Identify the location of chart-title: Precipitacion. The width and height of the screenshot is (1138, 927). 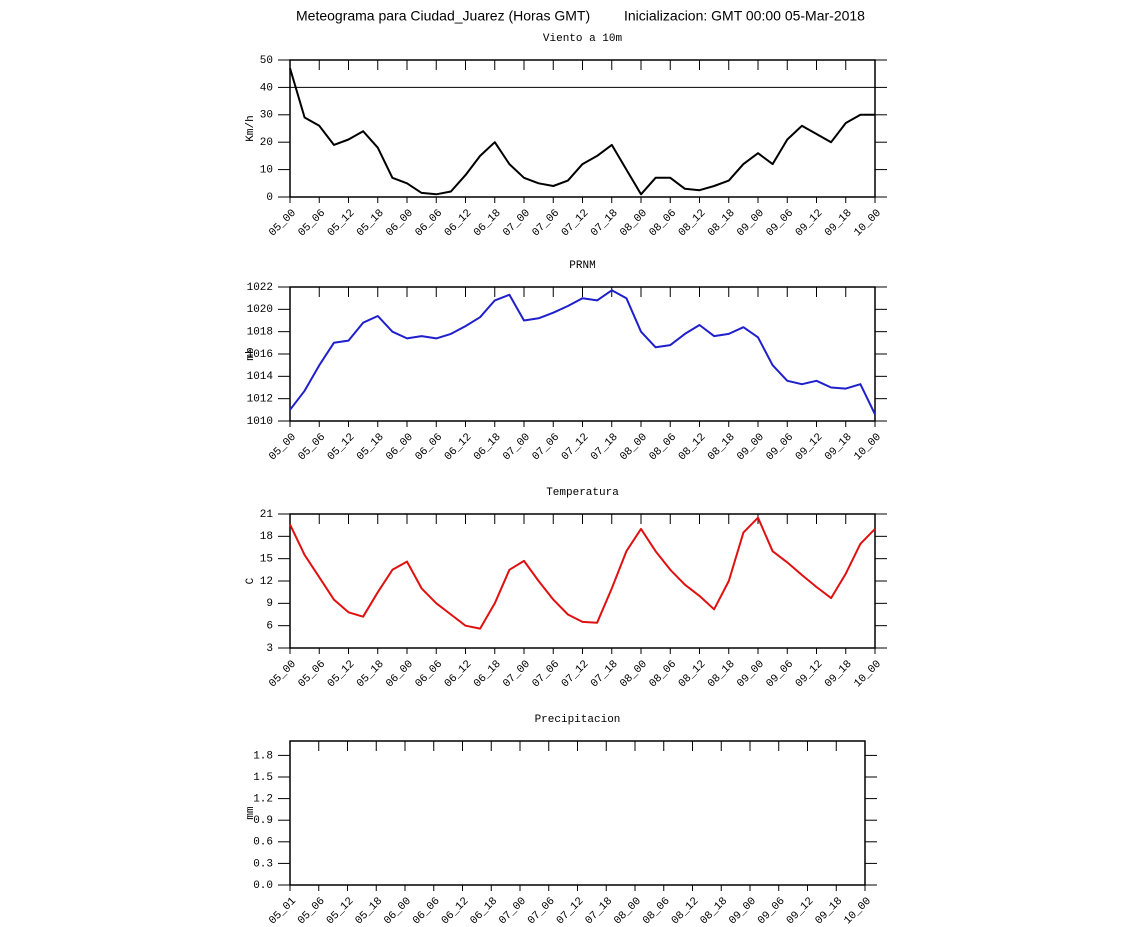
(578, 720).